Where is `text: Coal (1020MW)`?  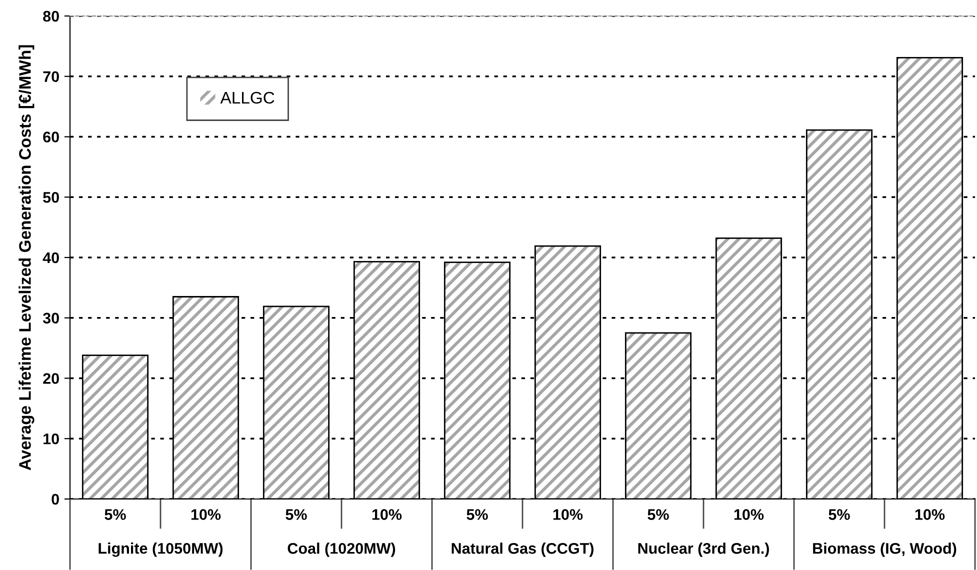 text: Coal (1020MW) is located at coordinates (342, 549).